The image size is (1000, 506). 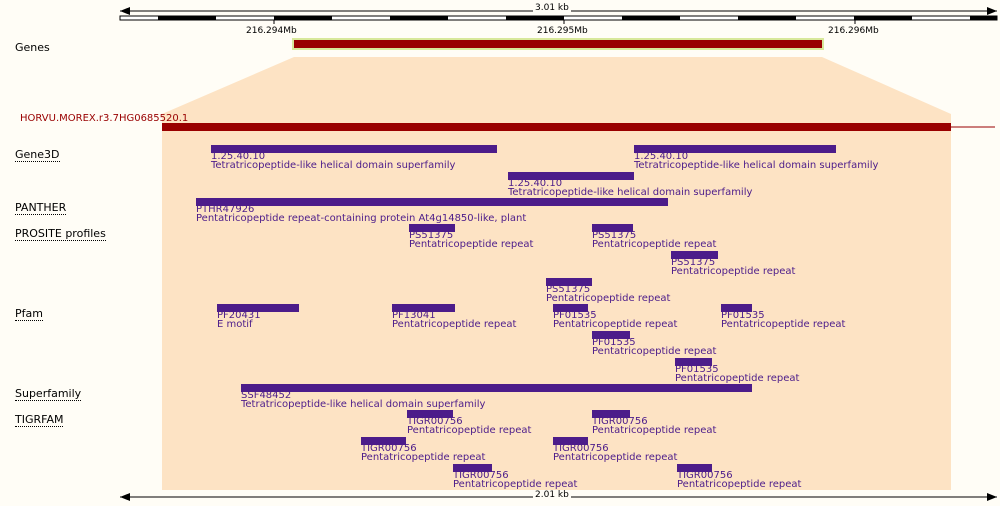 What do you see at coordinates (271, 31) in the screenshot?
I see `coord-tick: 216.294Mb` at bounding box center [271, 31].